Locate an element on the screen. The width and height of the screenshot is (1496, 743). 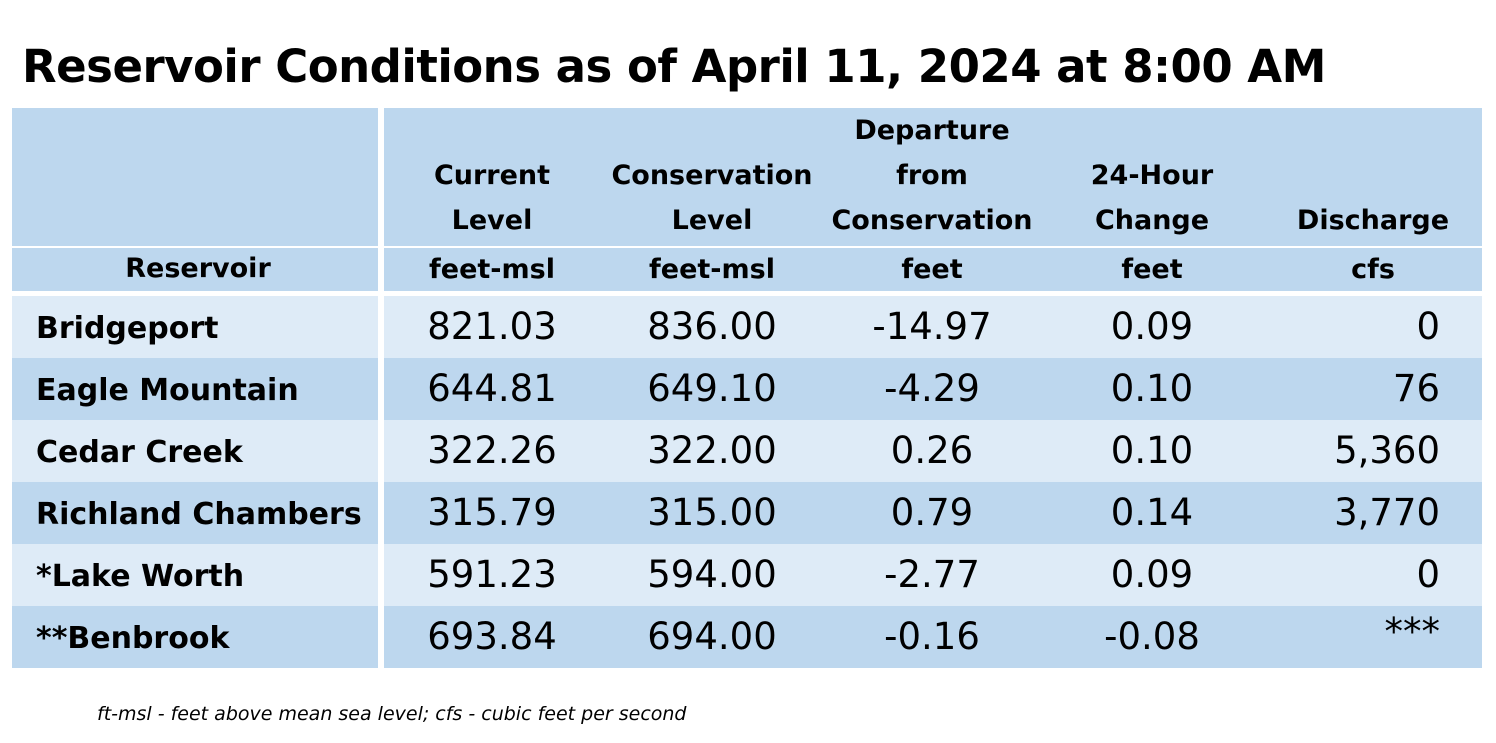
reservoir-name: Eagle Mountain is located at coordinates (167, 390).